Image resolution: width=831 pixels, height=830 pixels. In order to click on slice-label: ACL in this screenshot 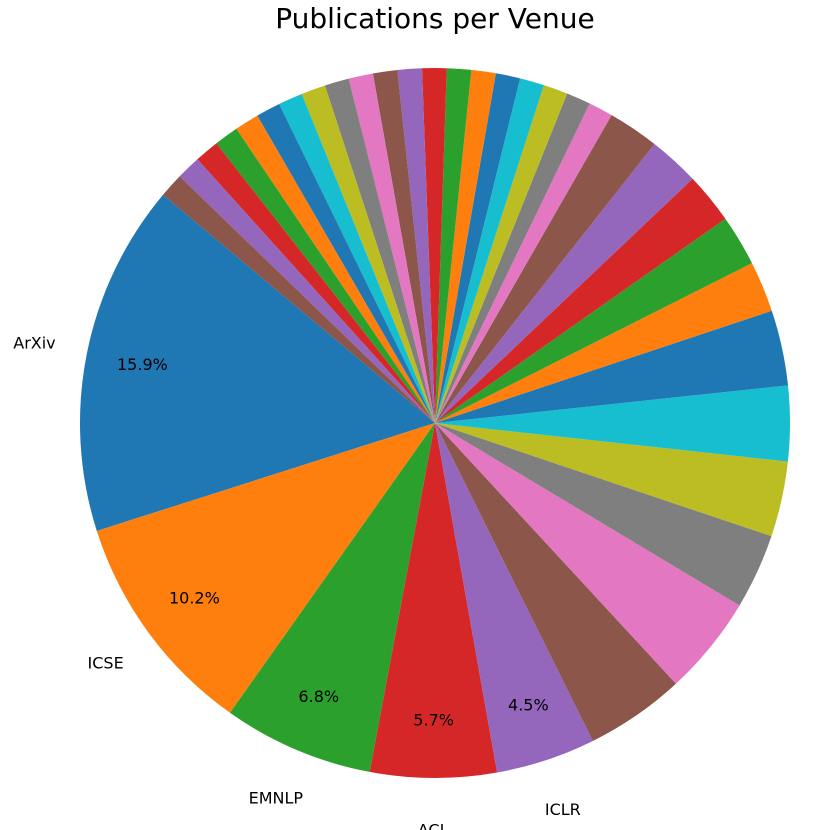, I will do `click(433, 825)`.